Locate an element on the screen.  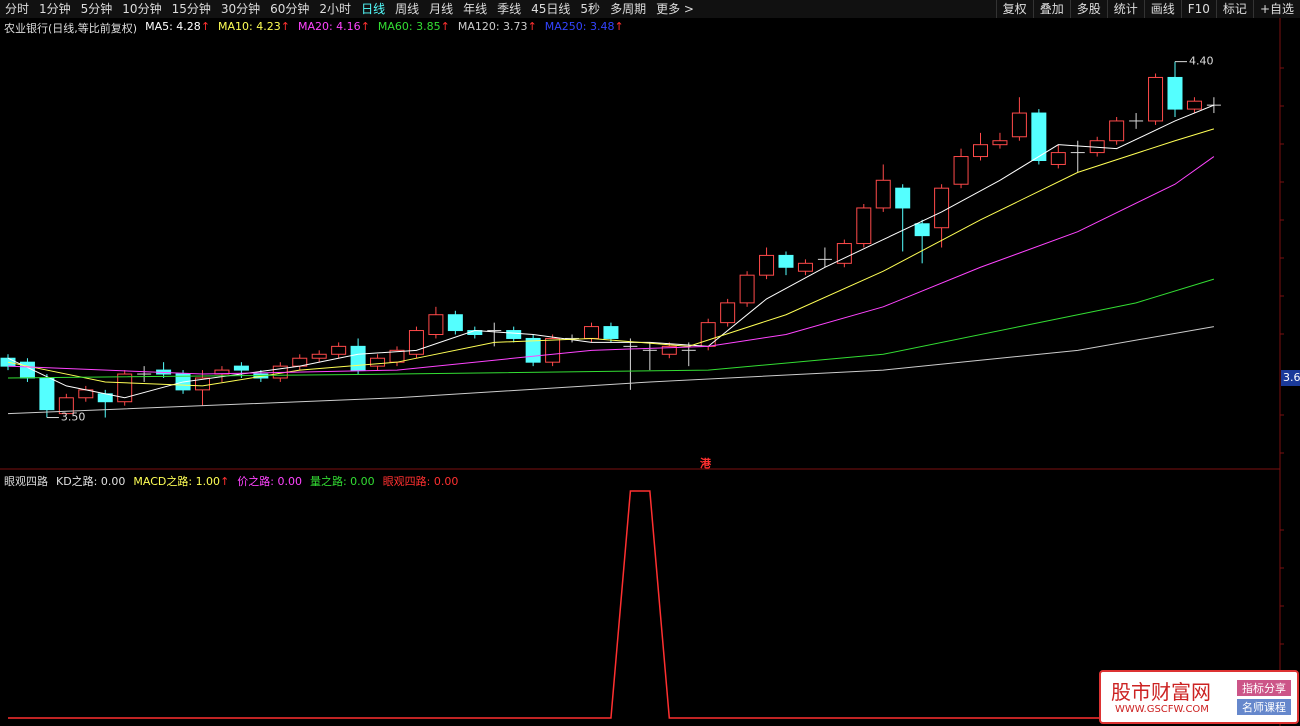
ma-label: MA10: 4.23 is located at coordinates (249, 26).